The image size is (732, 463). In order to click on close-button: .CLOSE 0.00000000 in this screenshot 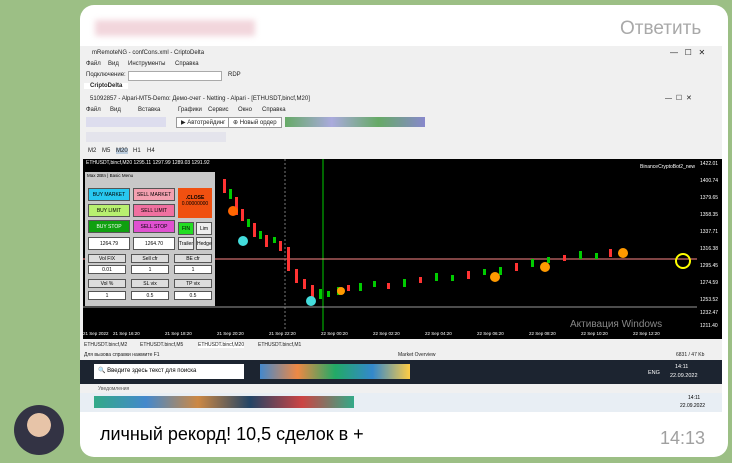, I will do `click(195, 203)`.